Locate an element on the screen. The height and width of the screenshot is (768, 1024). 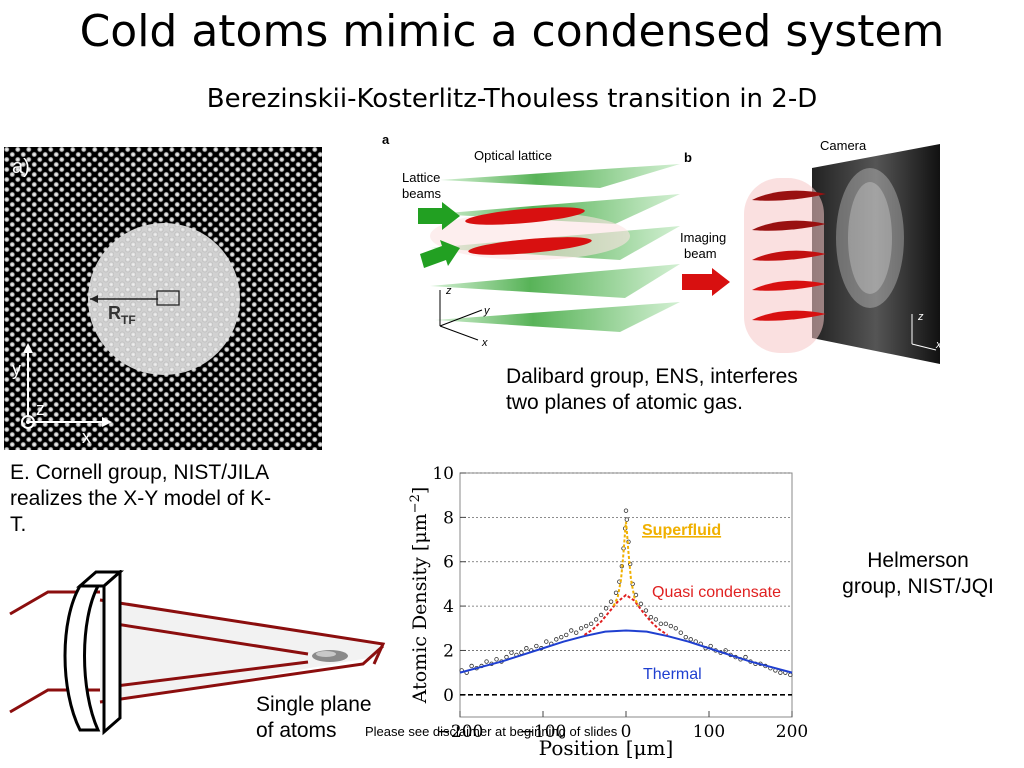
y-tick-label: 4 is located at coordinates (448, 607).